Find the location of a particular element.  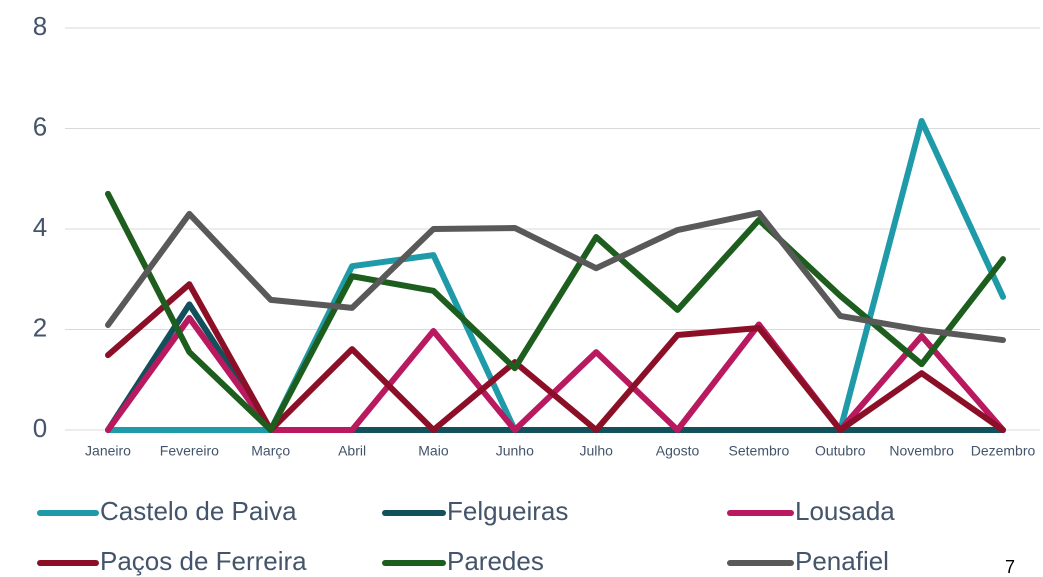

x-tick-label: Abril is located at coordinates (352, 451).